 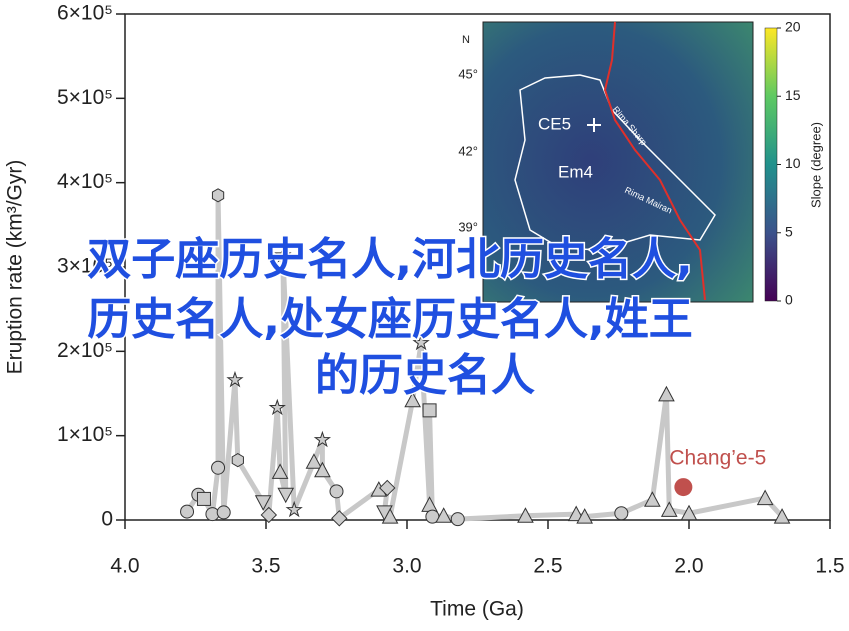 I want to click on x-tick-label: 1.5, so click(x=829, y=566).